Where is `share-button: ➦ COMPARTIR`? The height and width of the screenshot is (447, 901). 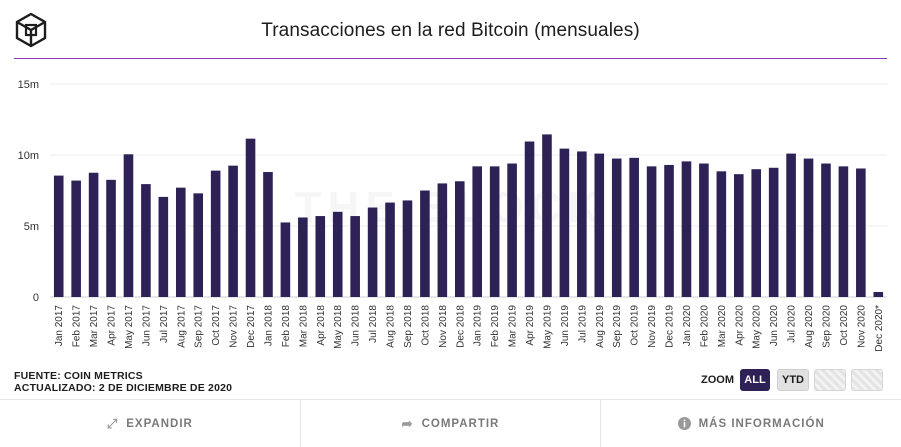
share-button: ➦ COMPARTIR is located at coordinates (450, 423).